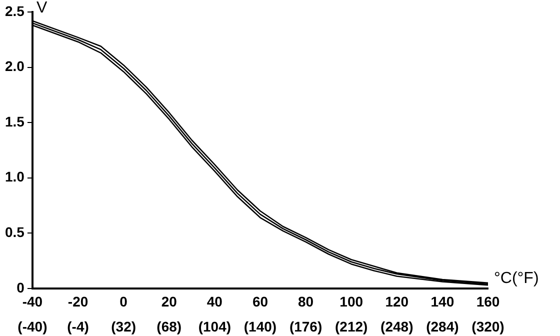 This screenshot has width=560, height=336. What do you see at coordinates (14, 121) in the screenshot?
I see `y-tick-label: 1.5` at bounding box center [14, 121].